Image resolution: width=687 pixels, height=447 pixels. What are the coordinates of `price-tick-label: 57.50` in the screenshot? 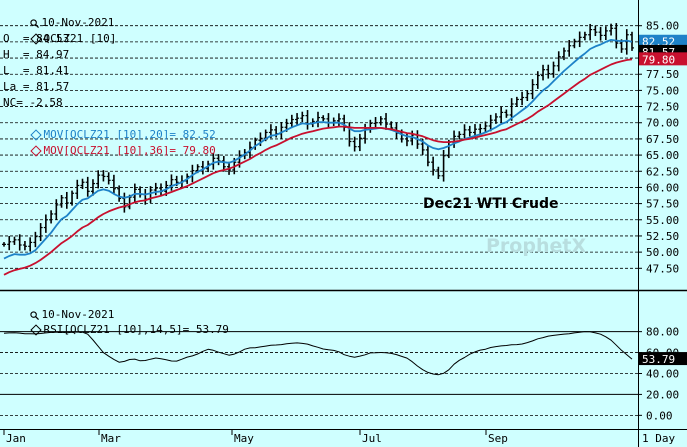 It's located at (662, 204).